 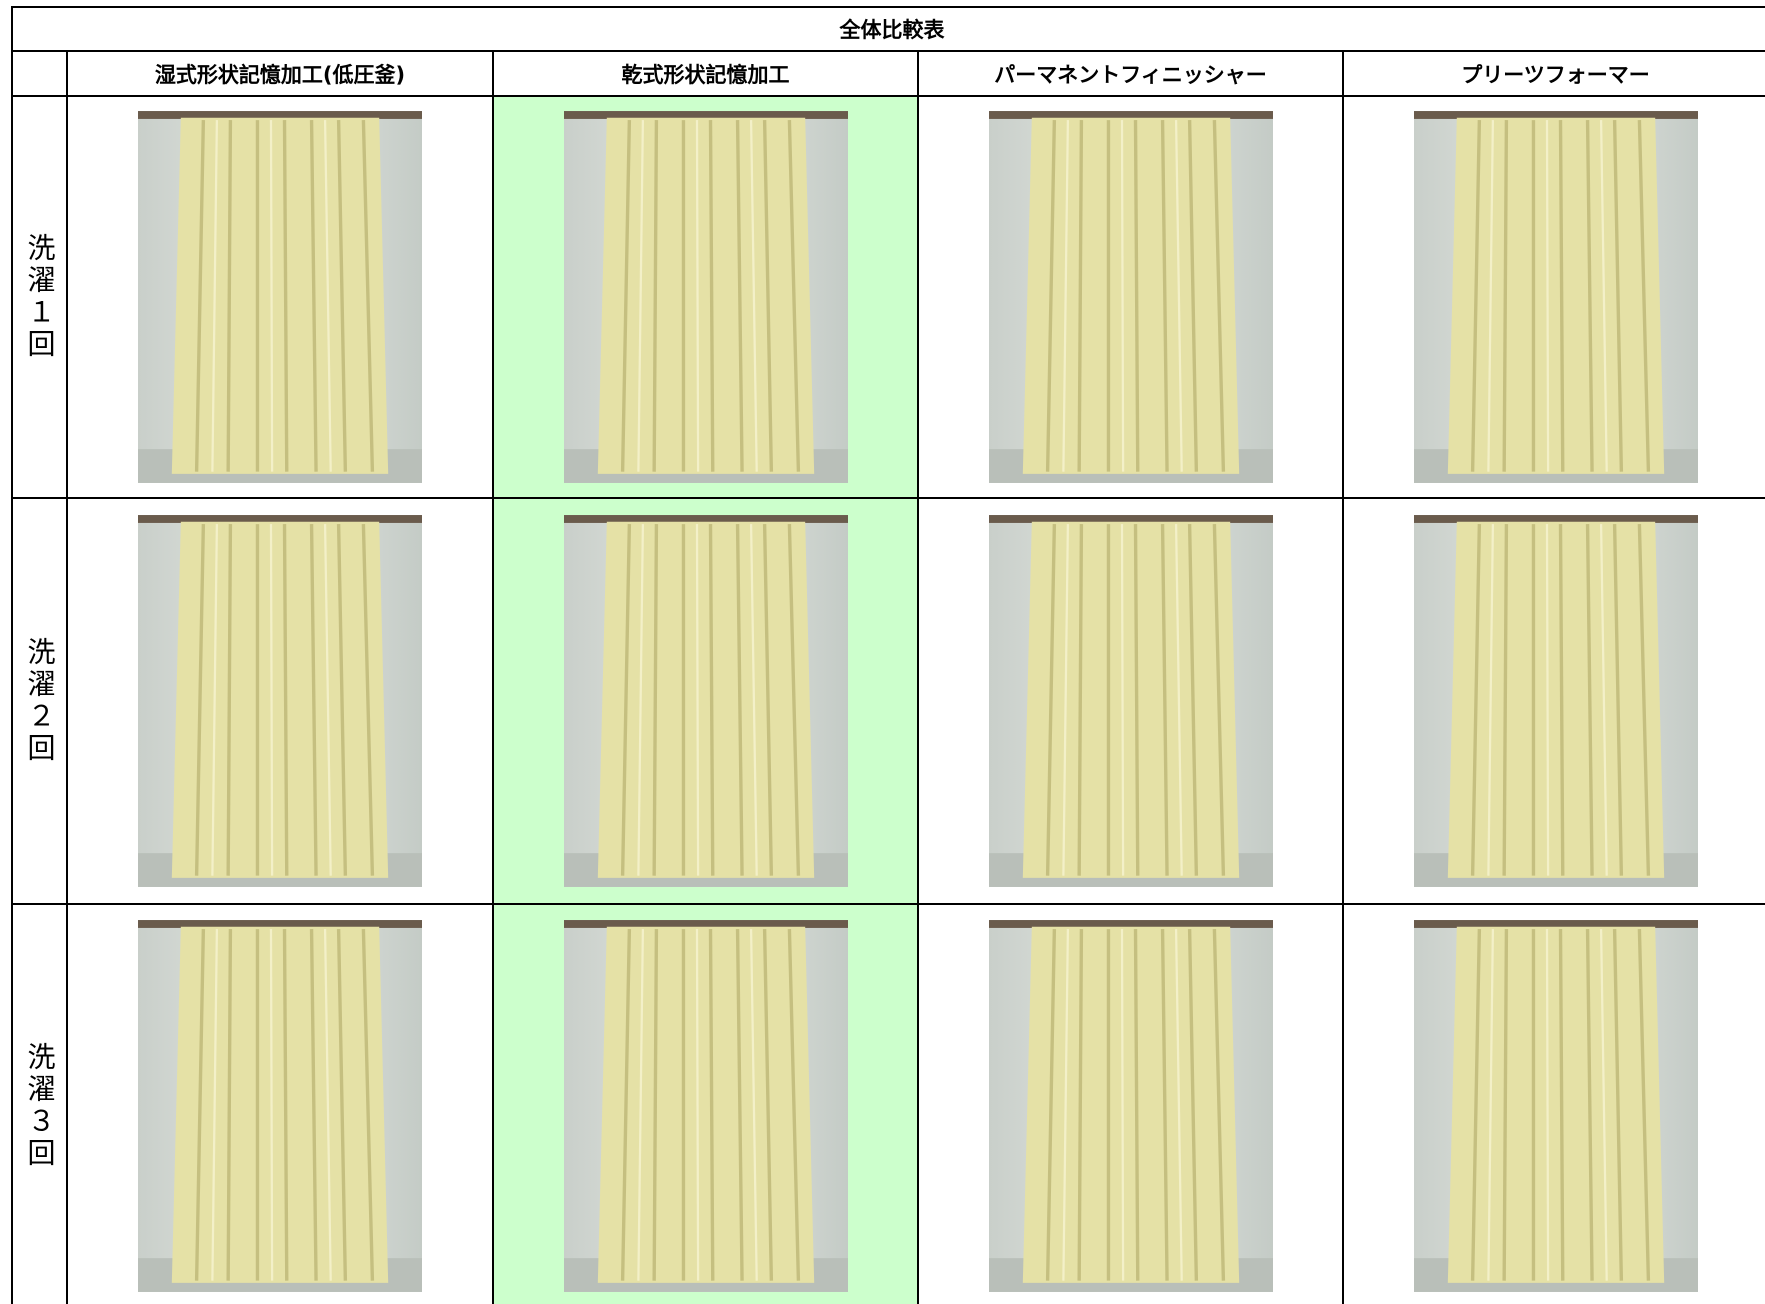 I want to click on column-header: プリーツフォーマー, so click(x=1553, y=72).